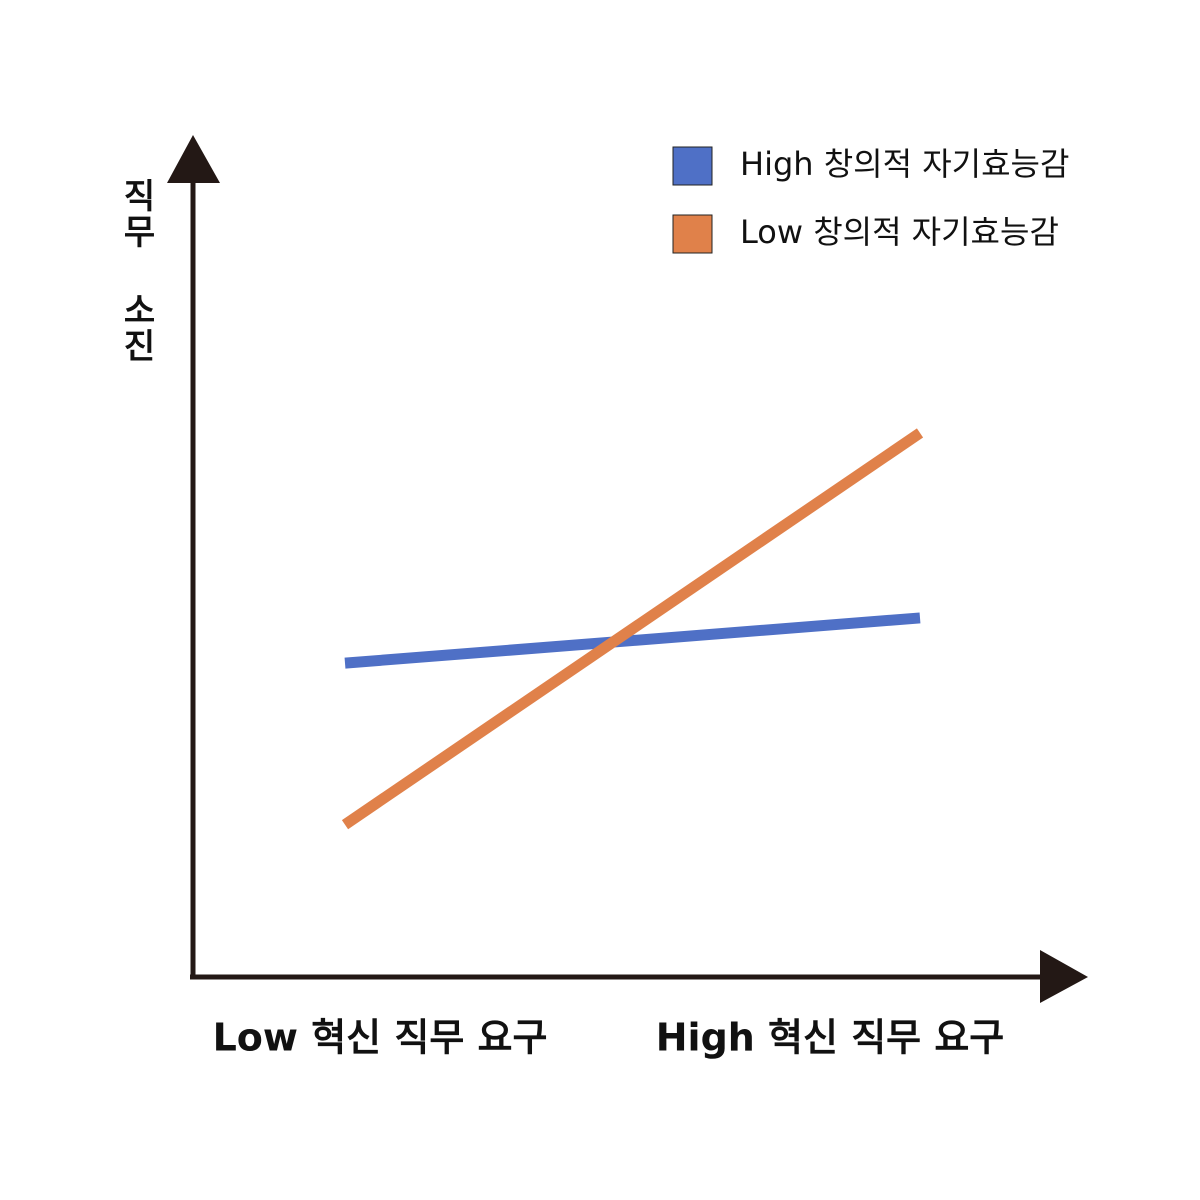  I want to click on x-tick-label: High 혁신 직무 요구, so click(830, 1038).